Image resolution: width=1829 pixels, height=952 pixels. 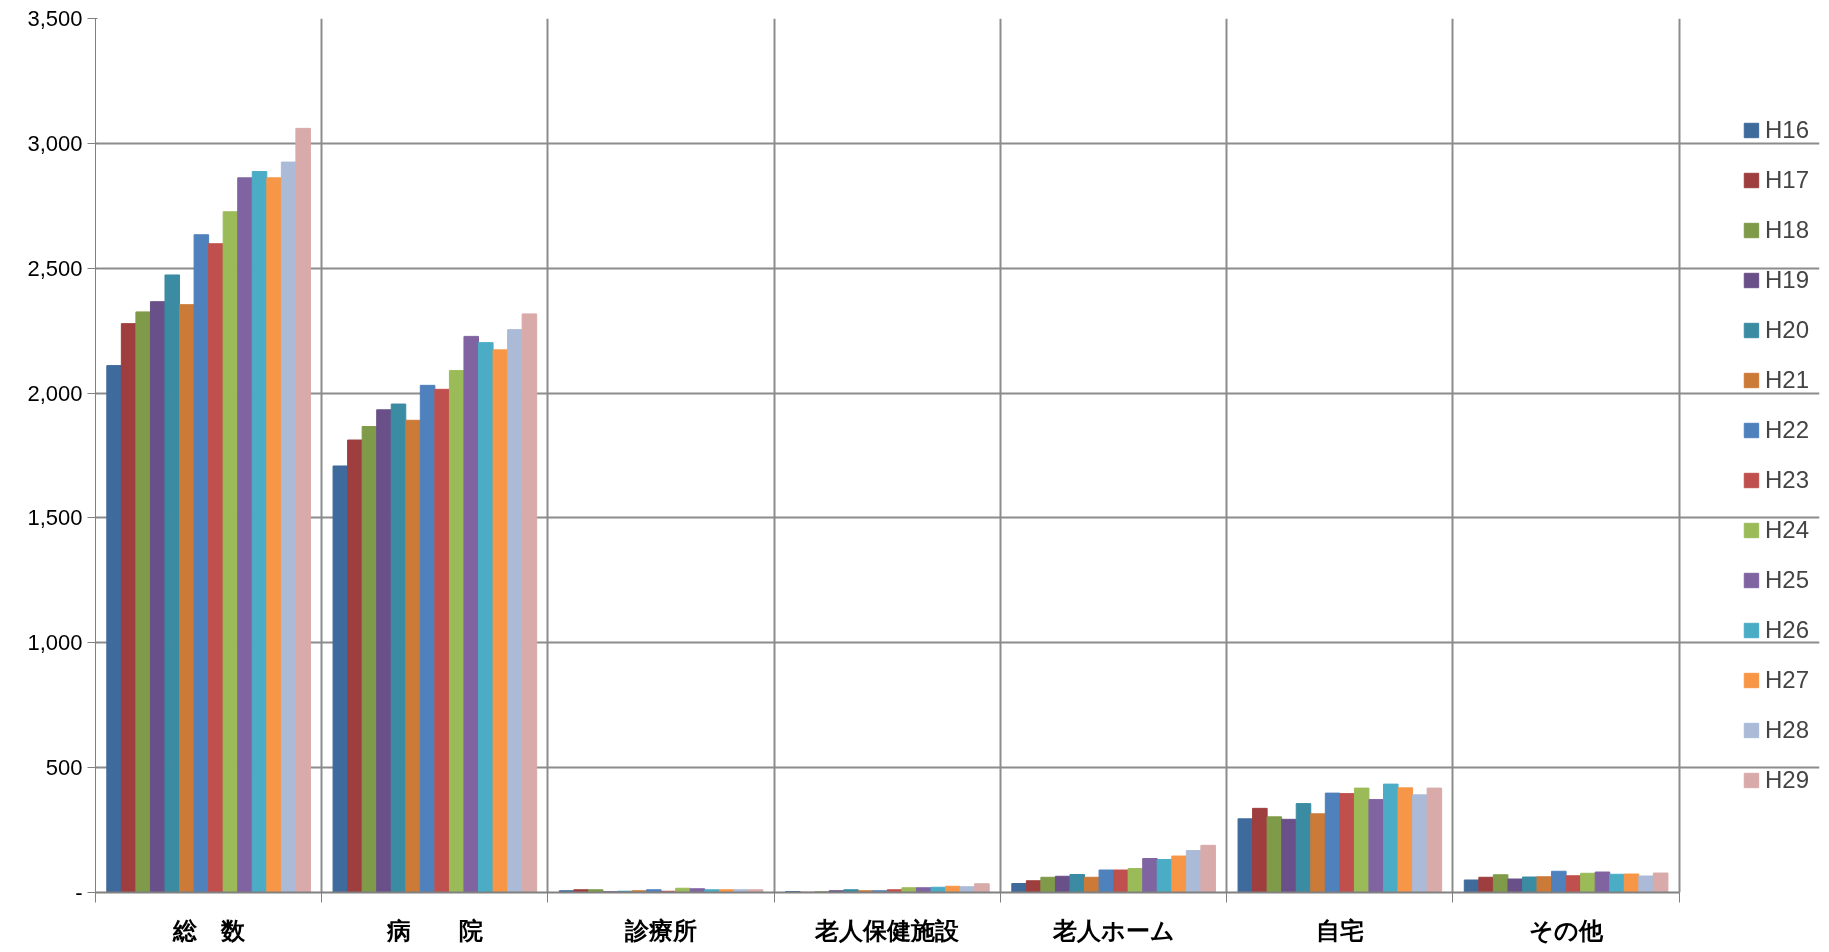 I want to click on legend-label: H26, so click(x=1786, y=630).